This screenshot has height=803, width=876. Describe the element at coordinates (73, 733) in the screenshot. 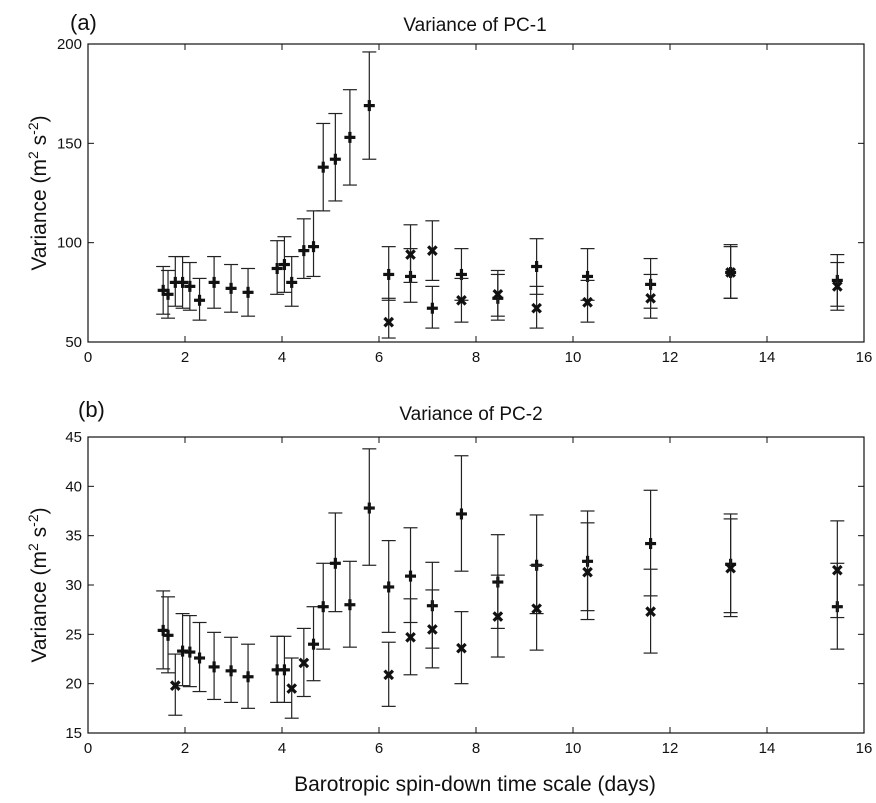

I see `y-tick-label: 15` at that location.